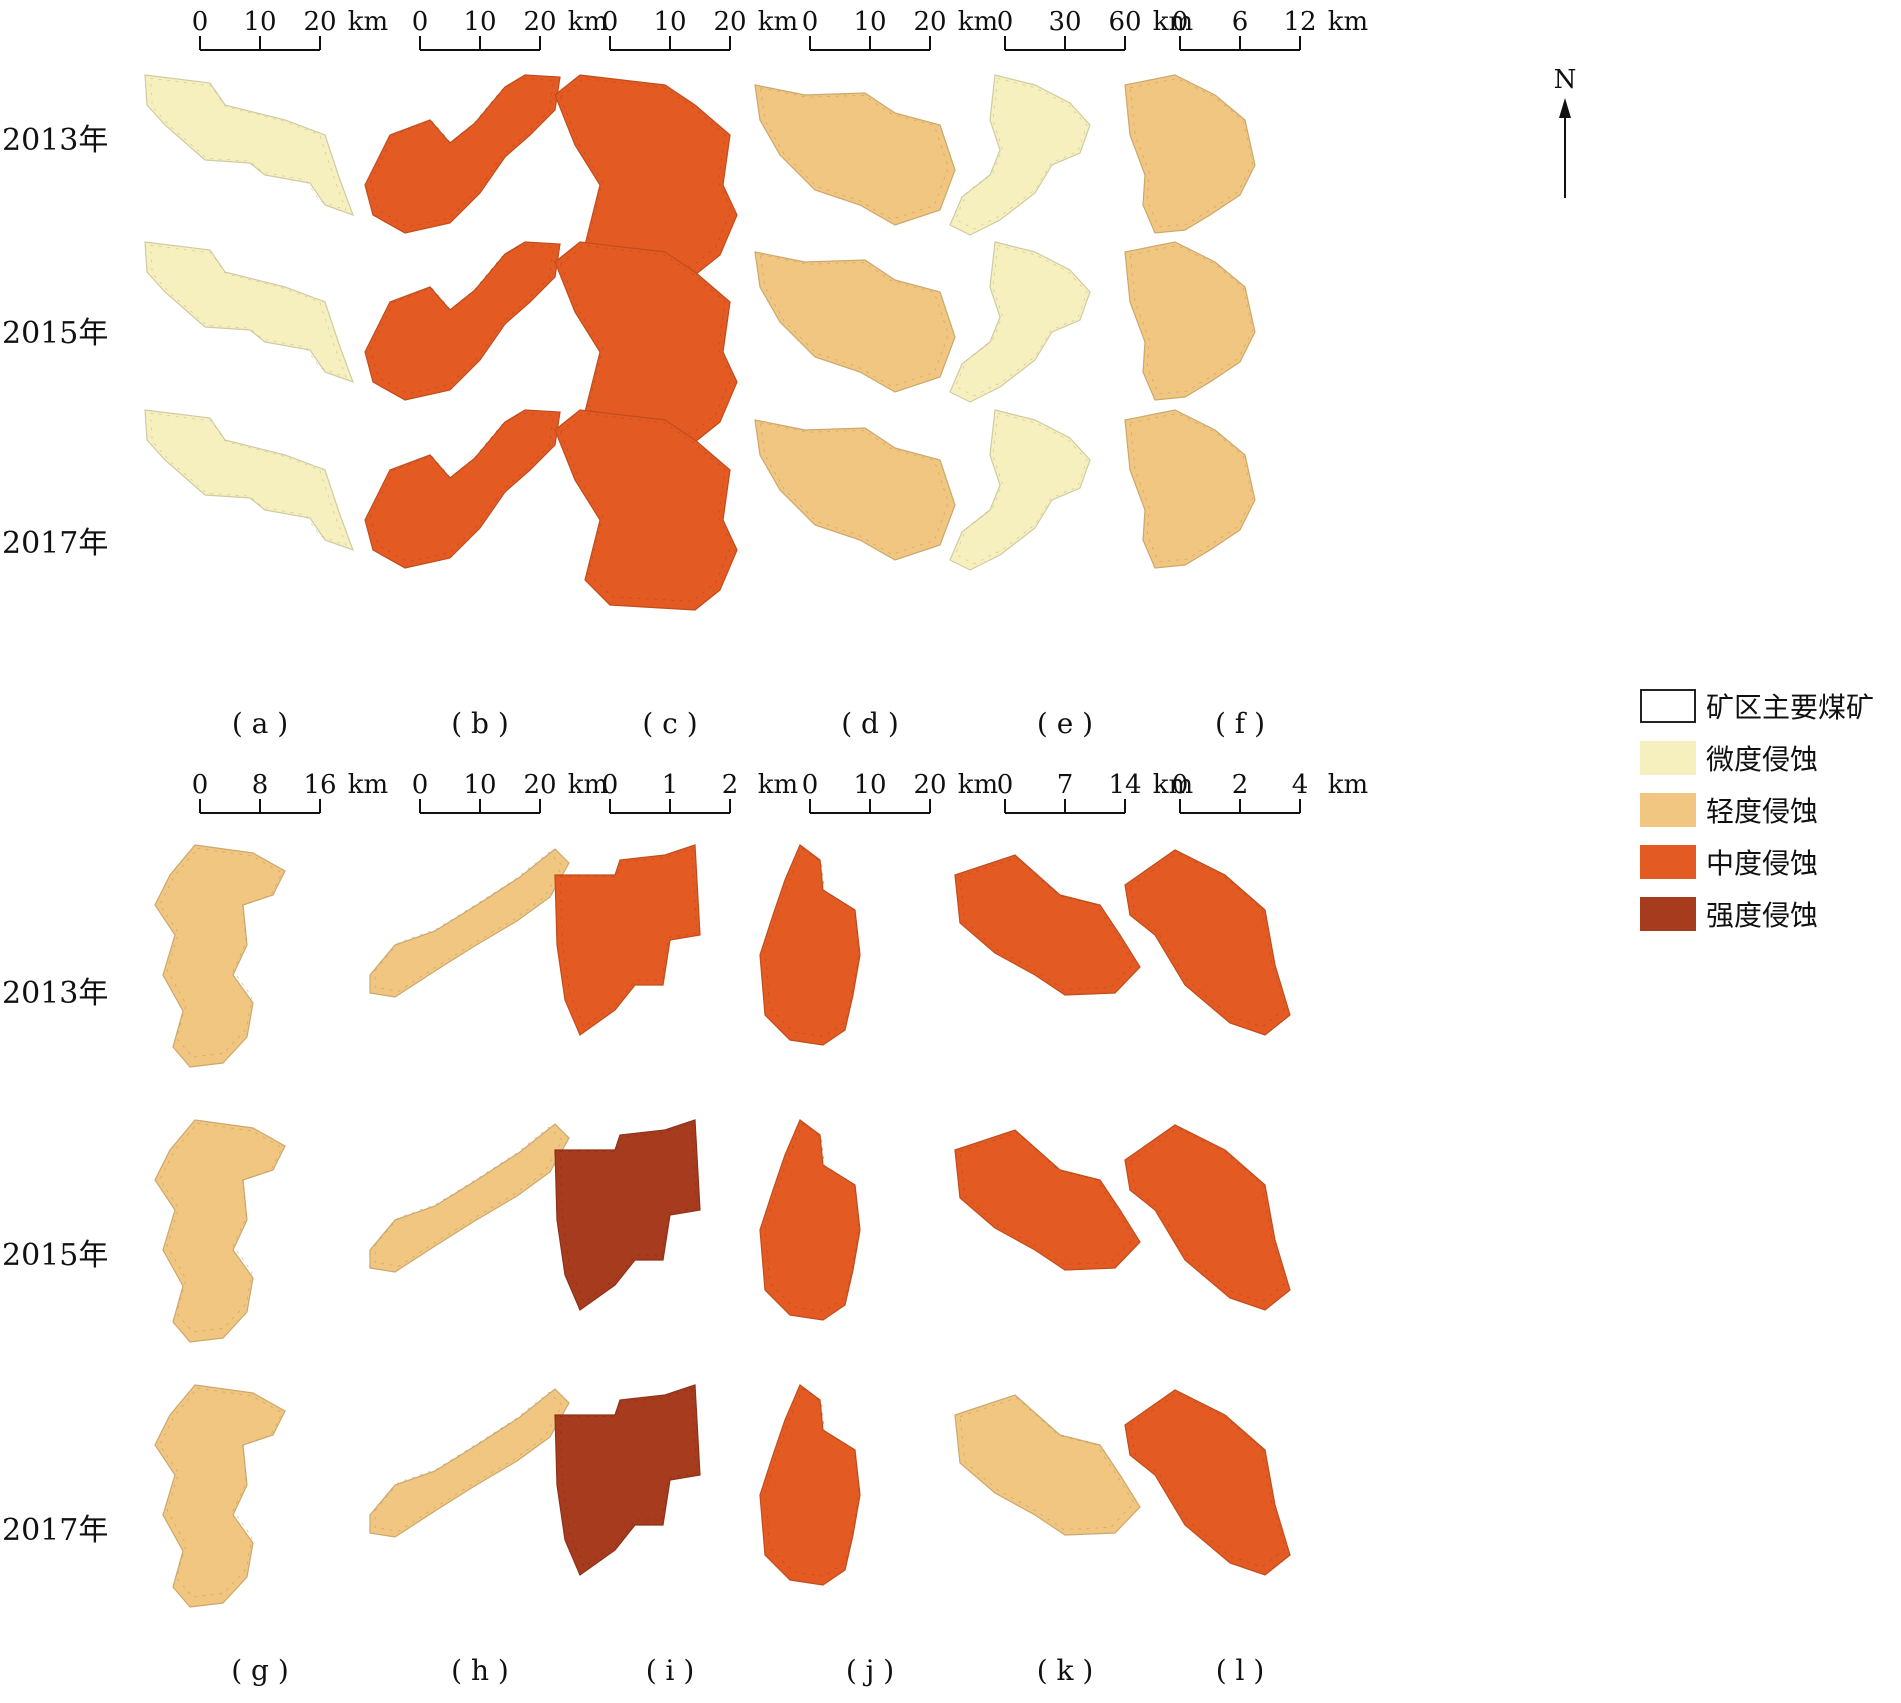 The height and width of the screenshot is (1703, 1901). I want to click on panel-caption-b: ( b ), so click(480, 723).